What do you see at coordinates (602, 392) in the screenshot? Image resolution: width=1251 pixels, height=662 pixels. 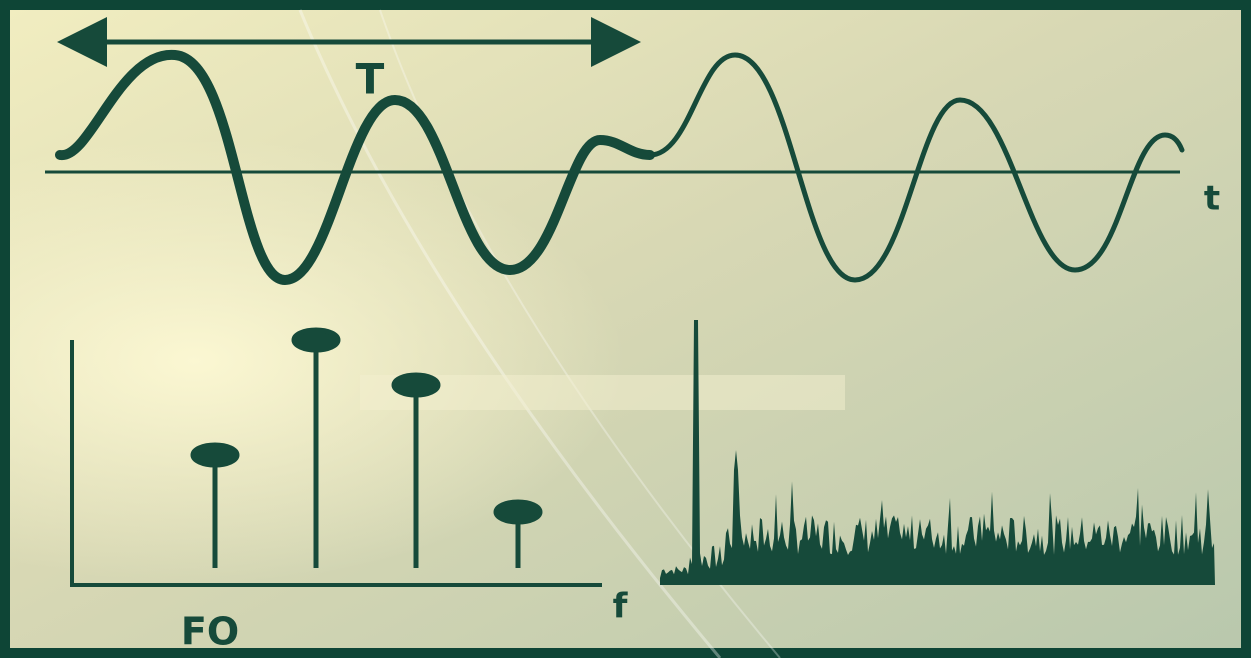 I see `bridge` at bounding box center [602, 392].